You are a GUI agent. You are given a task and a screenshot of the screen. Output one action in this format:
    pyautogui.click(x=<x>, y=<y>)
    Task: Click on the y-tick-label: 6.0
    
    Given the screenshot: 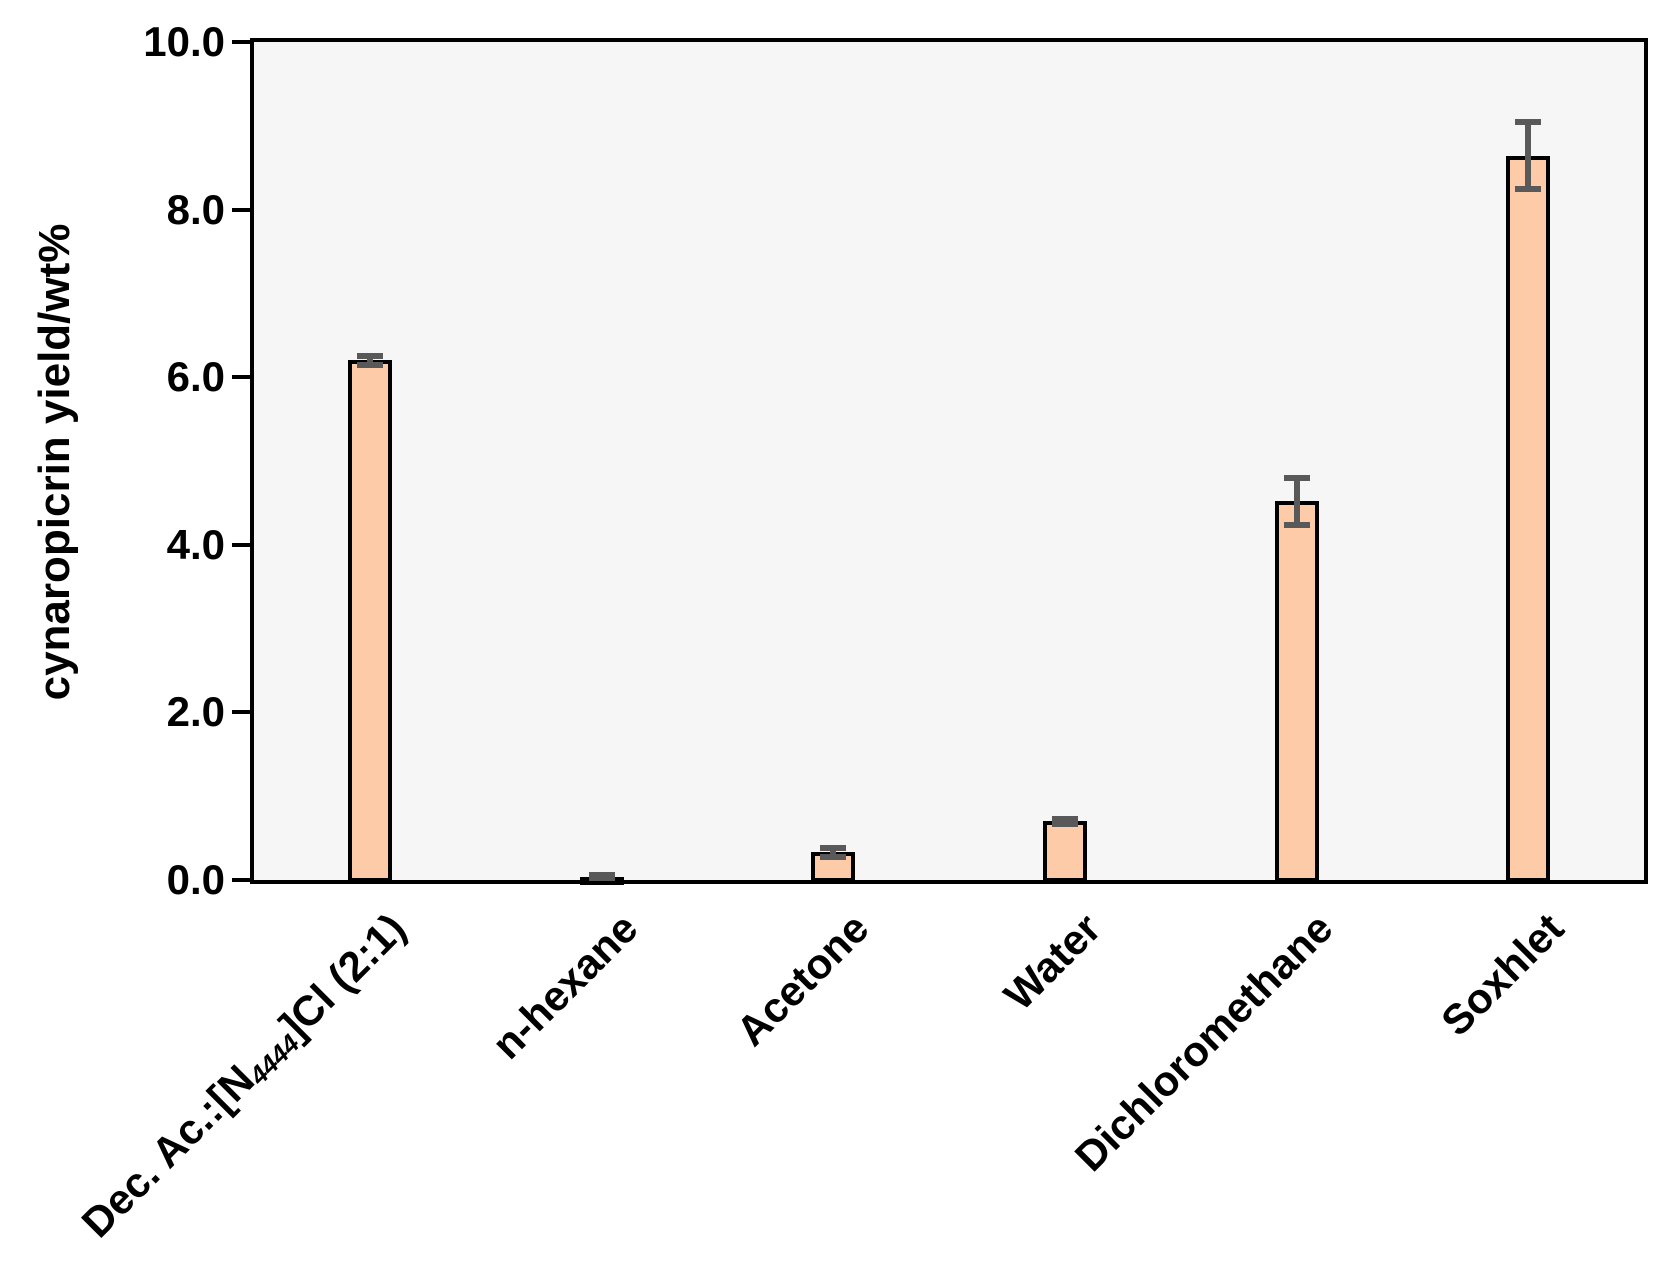 What is the action you would take?
    pyautogui.click(x=195, y=377)
    